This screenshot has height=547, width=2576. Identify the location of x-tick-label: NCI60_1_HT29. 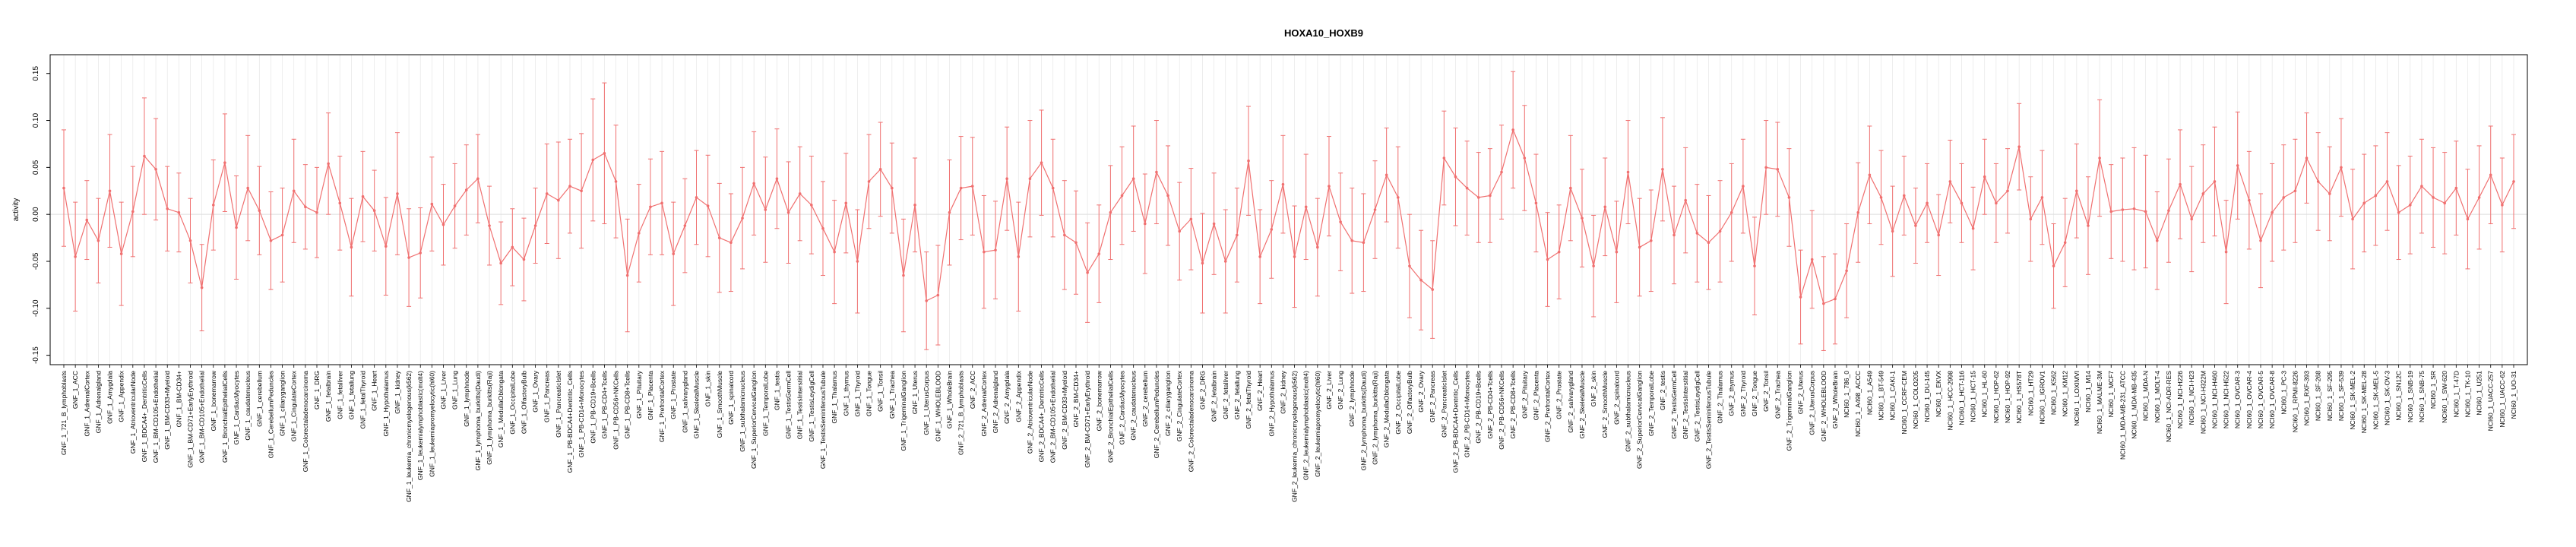
(2030, 393).